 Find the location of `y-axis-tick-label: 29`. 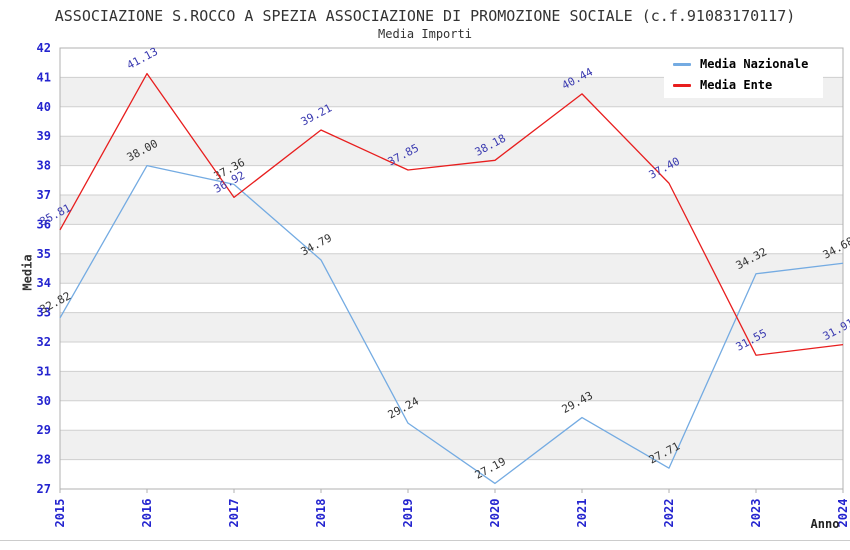

y-axis-tick-label: 29 is located at coordinates (44, 430).